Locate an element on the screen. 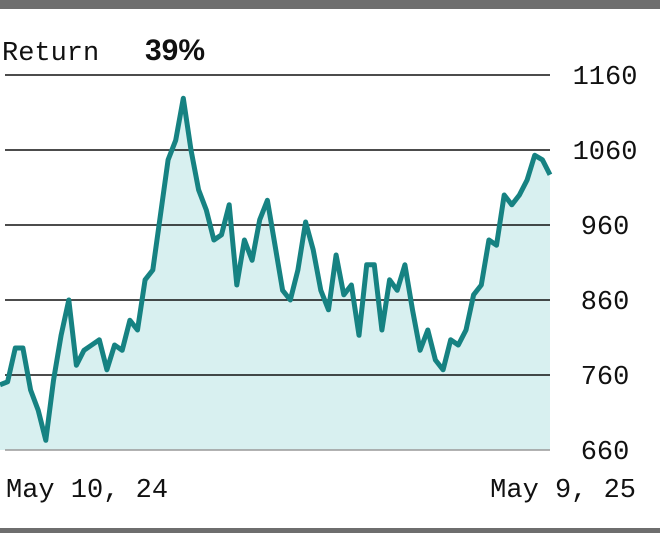 The width and height of the screenshot is (660, 533). y-tick-label: 860 is located at coordinates (605, 303).